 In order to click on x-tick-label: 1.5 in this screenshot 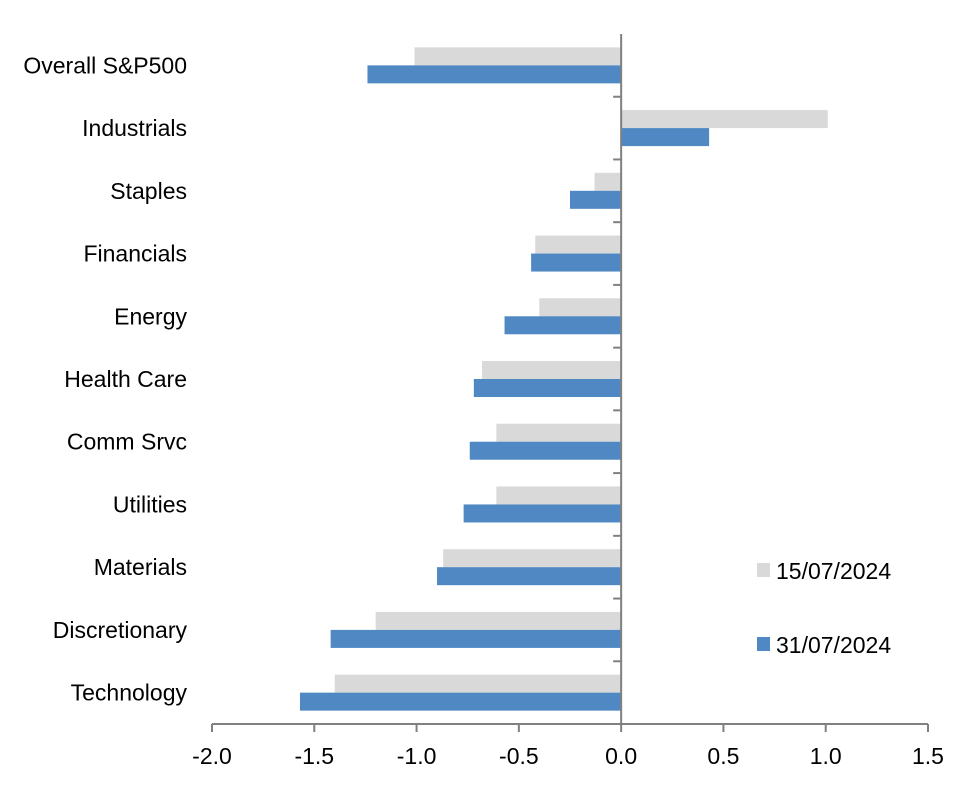, I will do `click(928, 756)`.